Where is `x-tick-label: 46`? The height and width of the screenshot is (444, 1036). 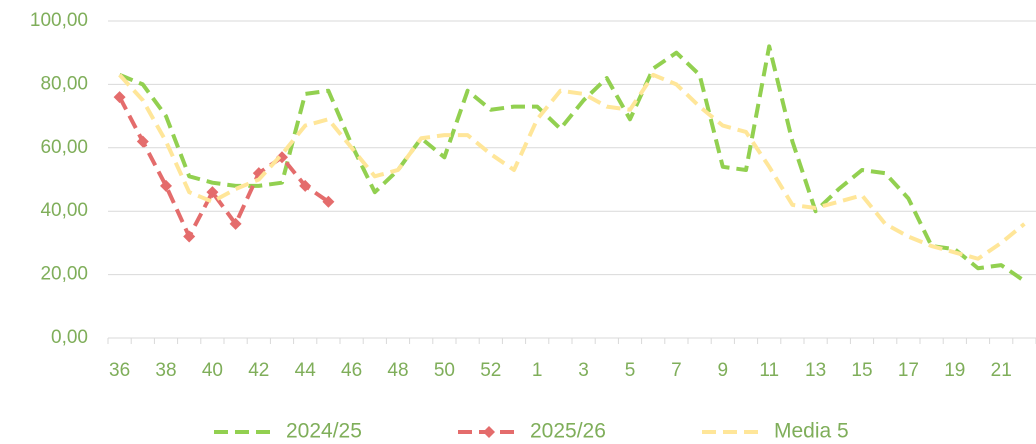
x-tick-label: 46 is located at coordinates (351, 370).